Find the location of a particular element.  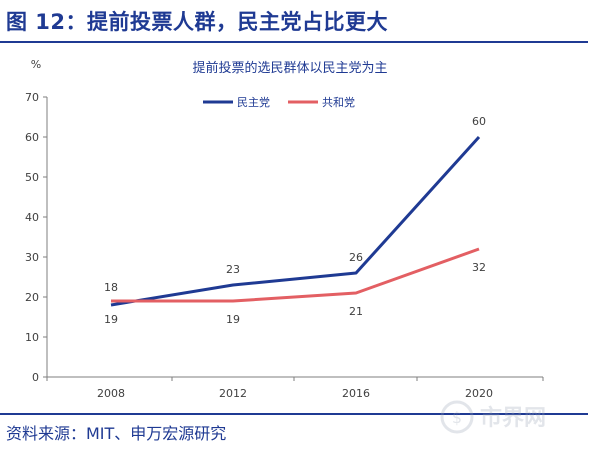

x-tick-label: 2020 is located at coordinates (479, 393).